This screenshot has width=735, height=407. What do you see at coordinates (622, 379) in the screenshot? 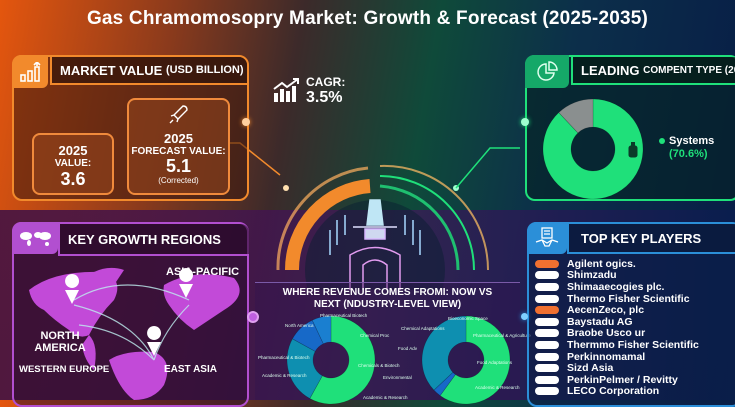
I see `player-name: PerkinPelmer / Revitty` at bounding box center [622, 379].